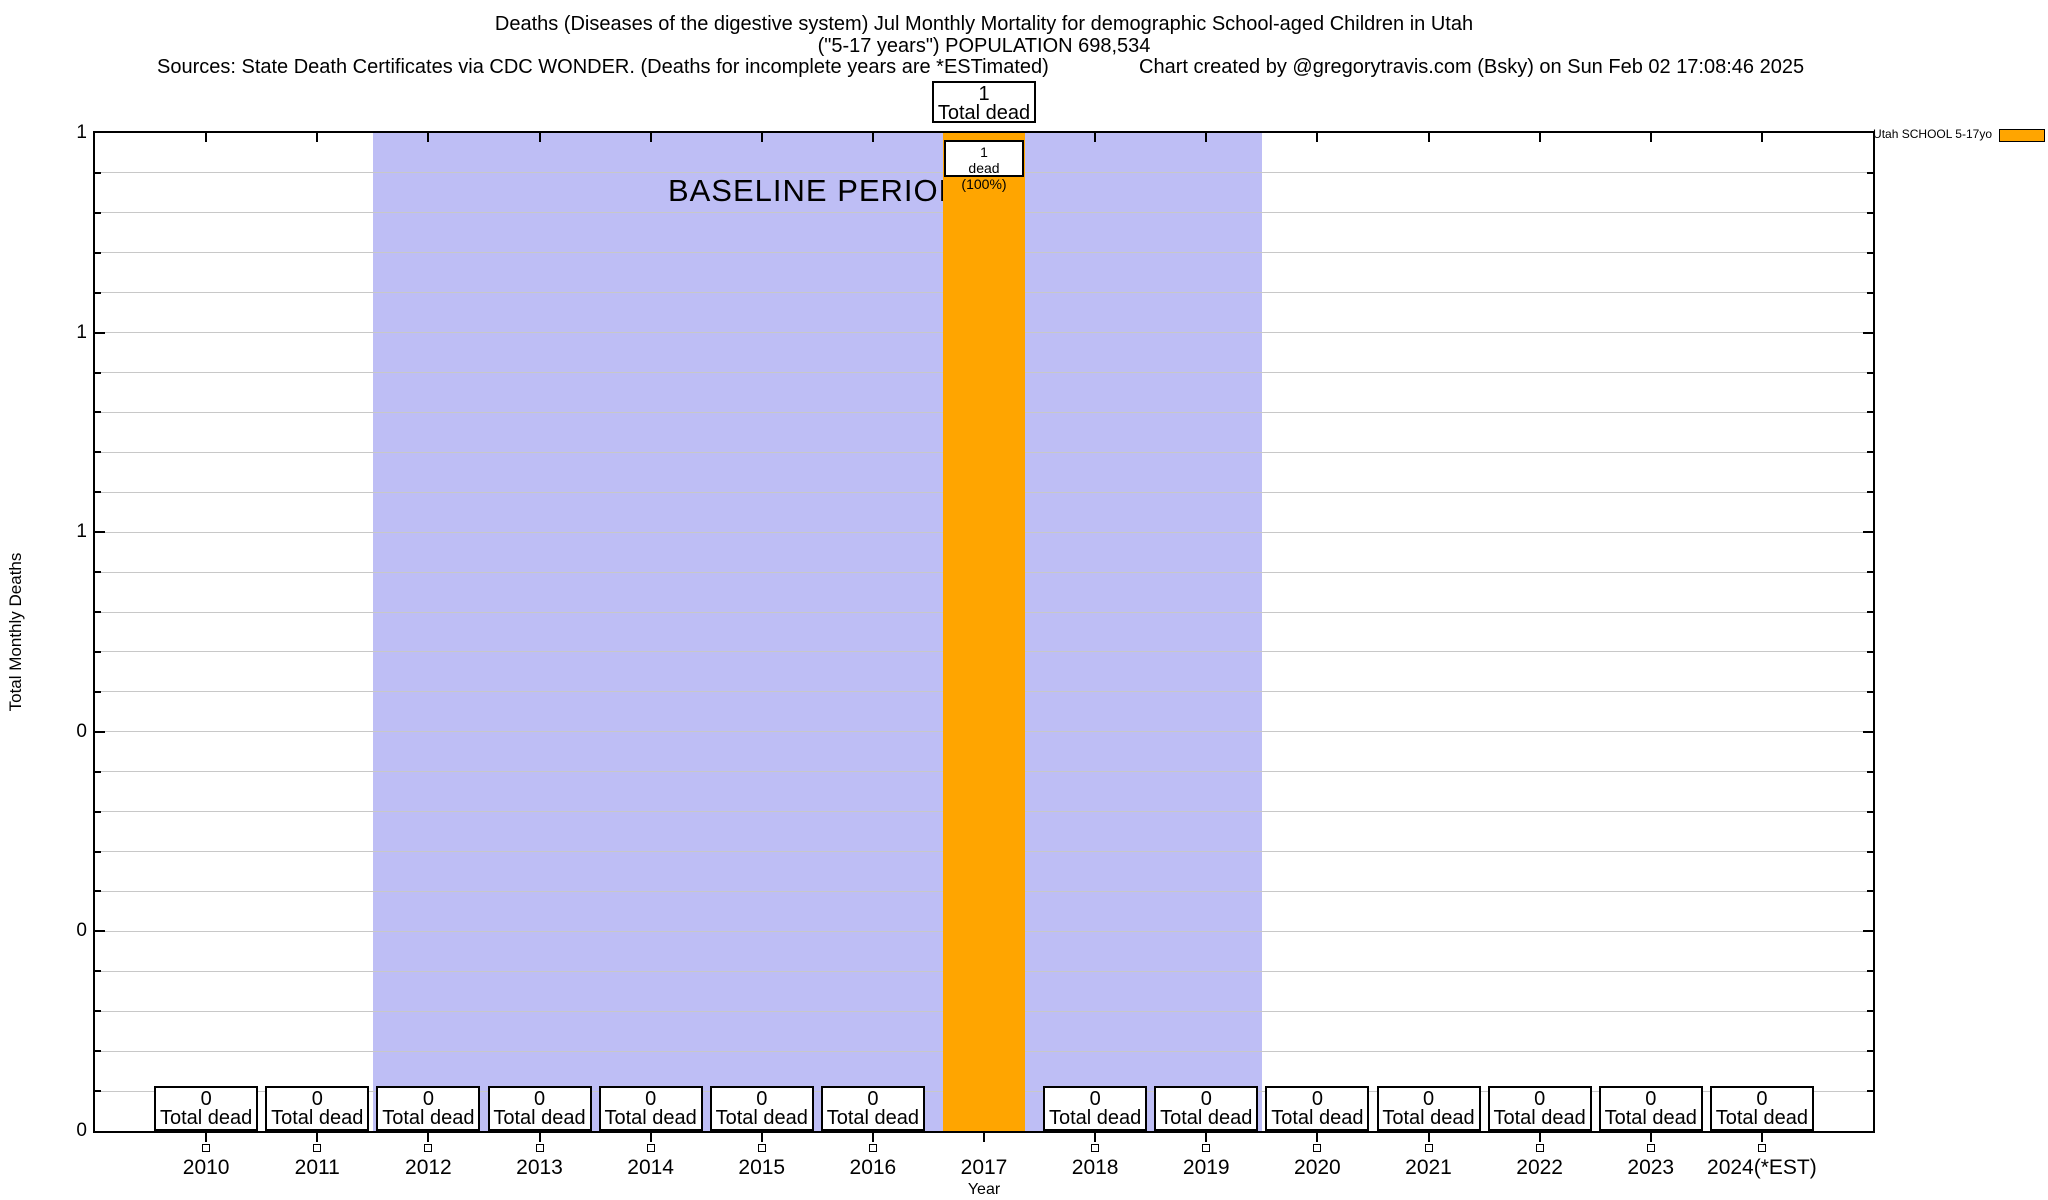 This screenshot has width=2048, height=1200. What do you see at coordinates (1932, 134) in the screenshot?
I see `legend-series-label: Utah SCHOOL 5-17yo` at bounding box center [1932, 134].